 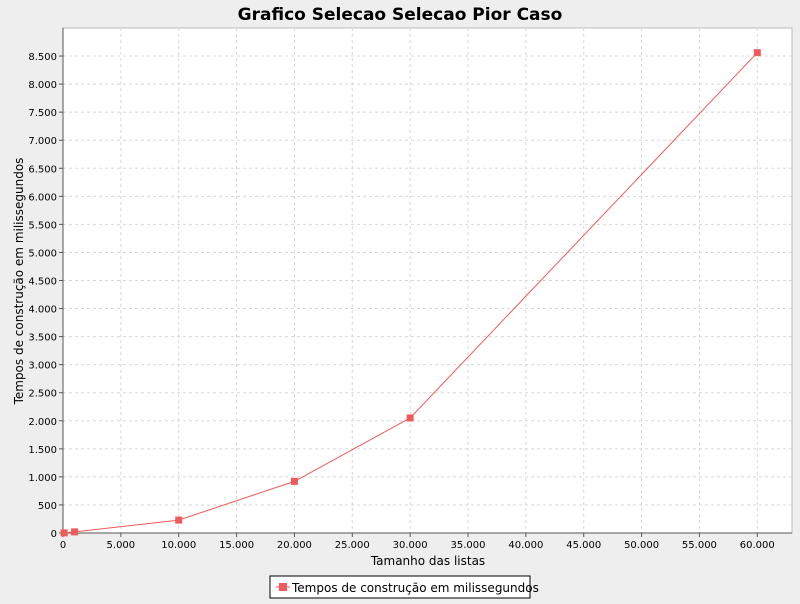 I want to click on x-tick-label: 25.000, so click(x=352, y=545).